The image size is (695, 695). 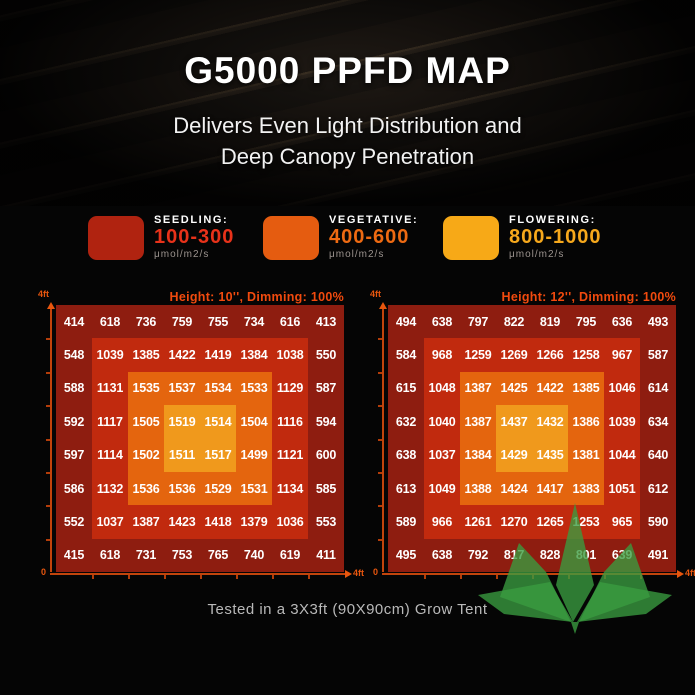 What do you see at coordinates (146, 388) in the screenshot?
I see `heatmap-cell: 1535` at bounding box center [146, 388].